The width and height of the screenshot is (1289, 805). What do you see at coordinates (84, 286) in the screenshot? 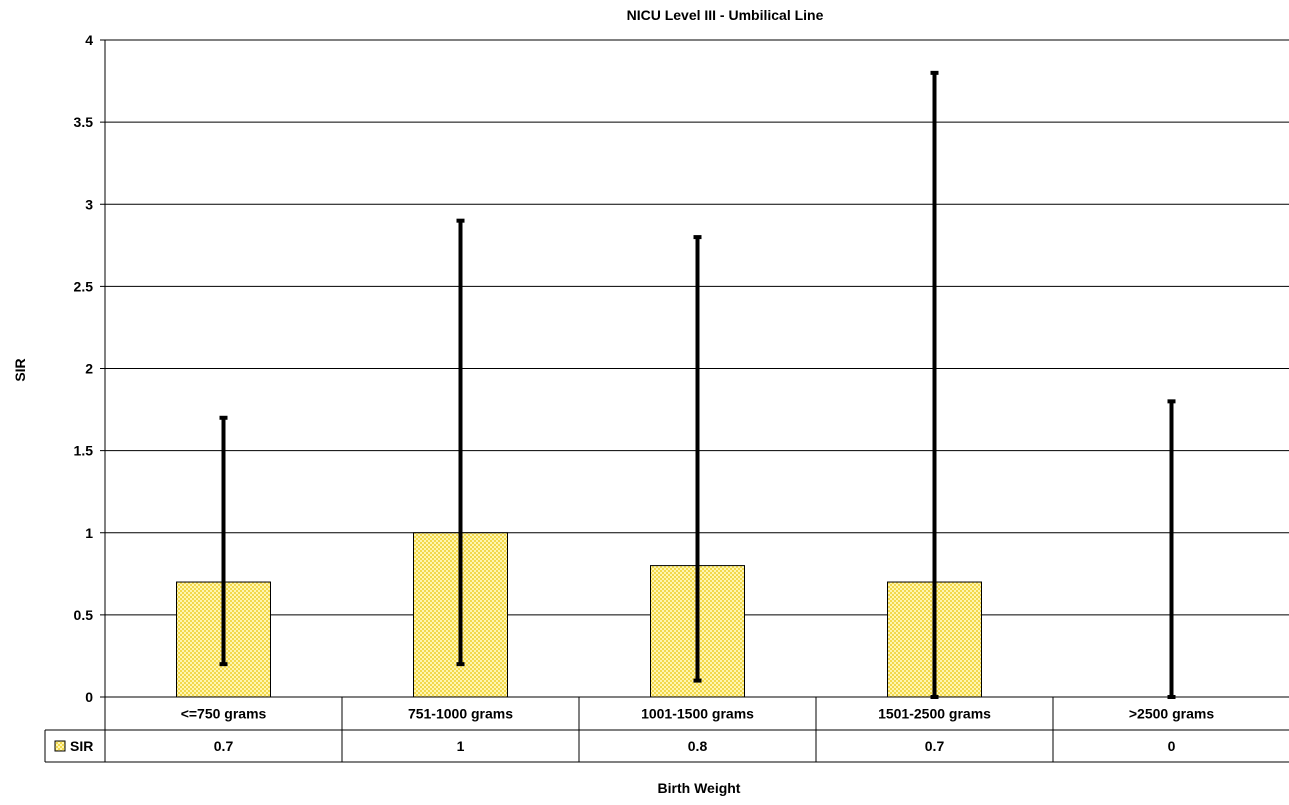
I see `y-tick-label: 2.5` at bounding box center [84, 286].